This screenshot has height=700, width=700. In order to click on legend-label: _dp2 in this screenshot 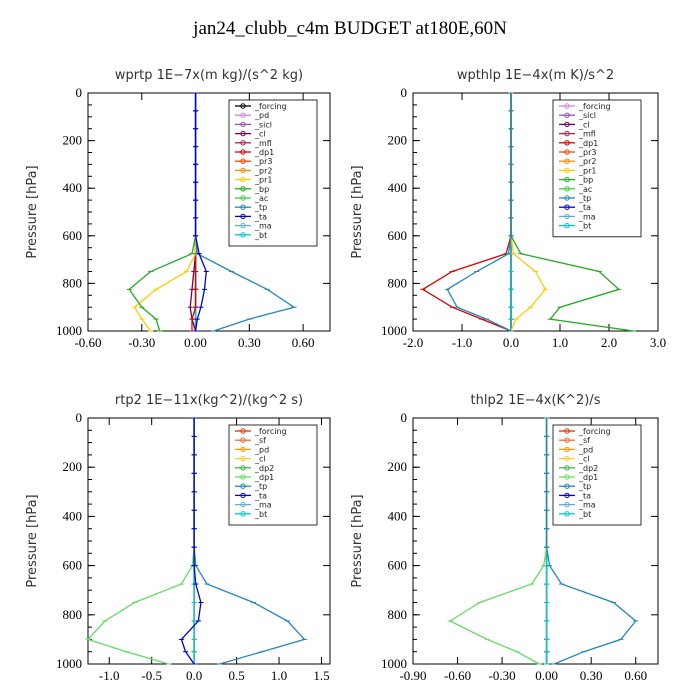, I will do `click(588, 468)`.